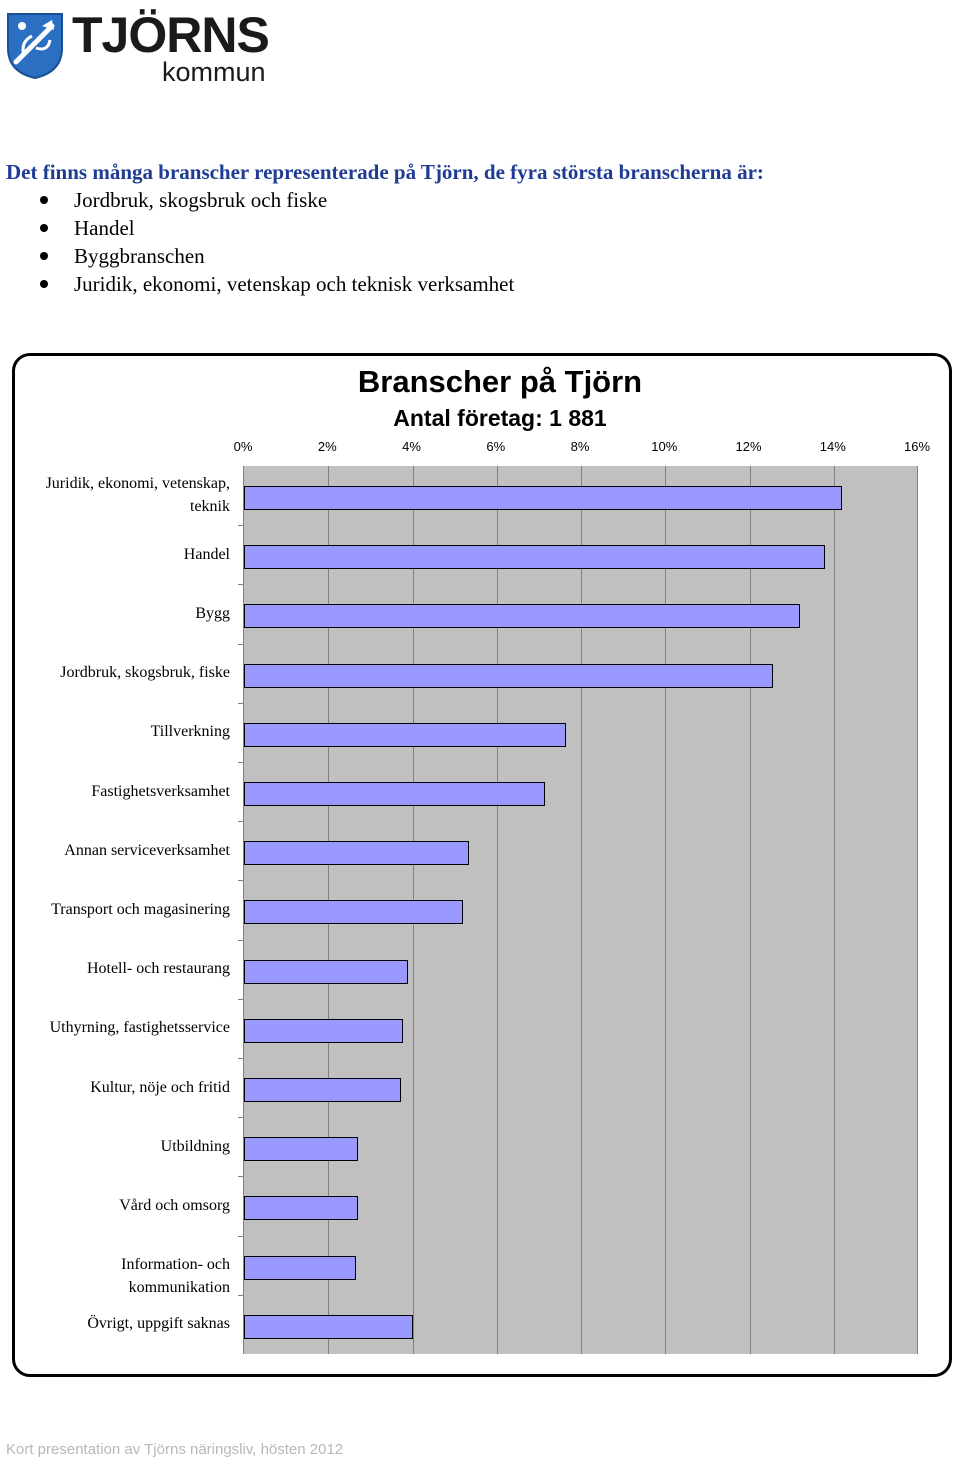  Describe the element at coordinates (327, 446) in the screenshot. I see `x-tick-label: 2%` at that location.